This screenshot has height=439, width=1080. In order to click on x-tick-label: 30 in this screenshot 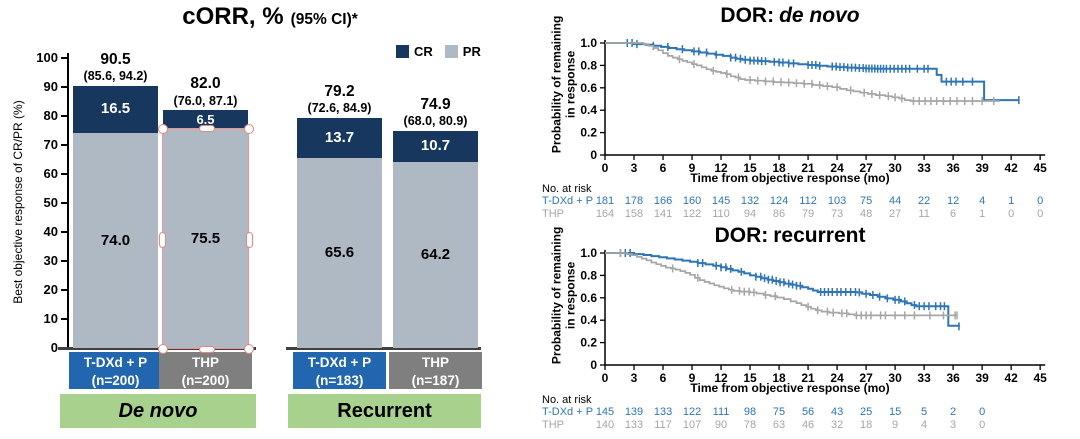, I will do `click(895, 378)`.